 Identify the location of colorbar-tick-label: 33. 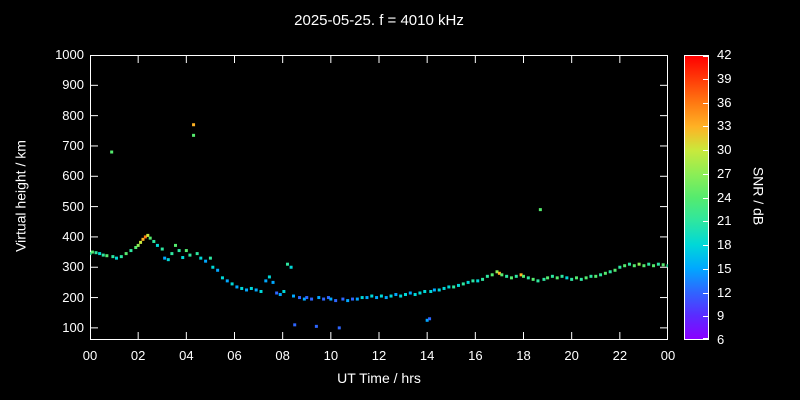
(724, 126).